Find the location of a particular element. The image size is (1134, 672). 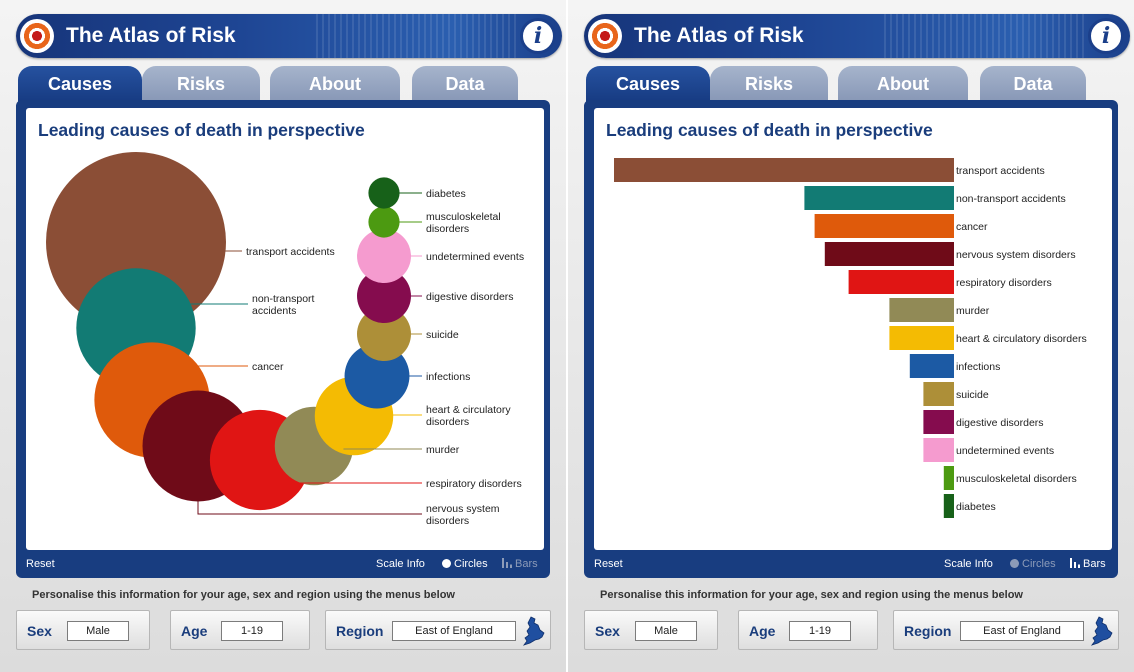

circle-label-digestive-disorders: digestive disorders is located at coordinates (470, 297).